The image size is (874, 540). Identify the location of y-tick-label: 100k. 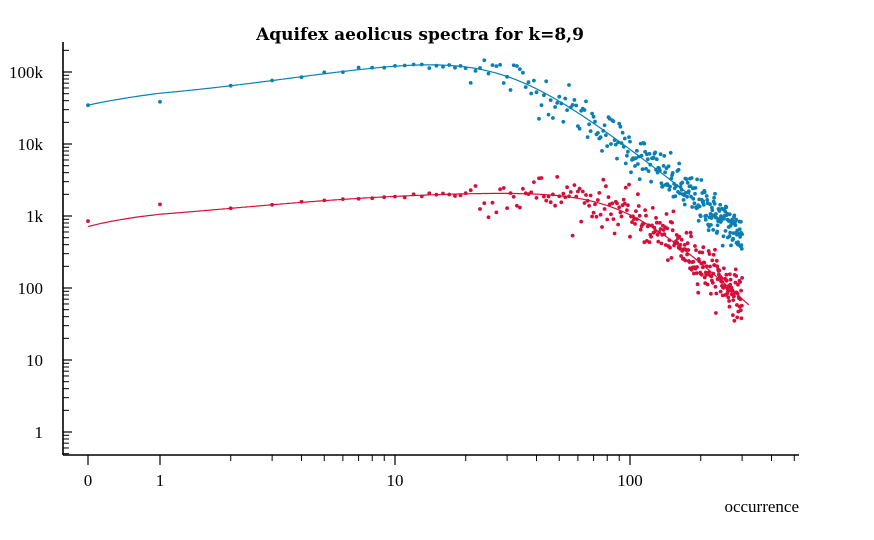
(26, 72).